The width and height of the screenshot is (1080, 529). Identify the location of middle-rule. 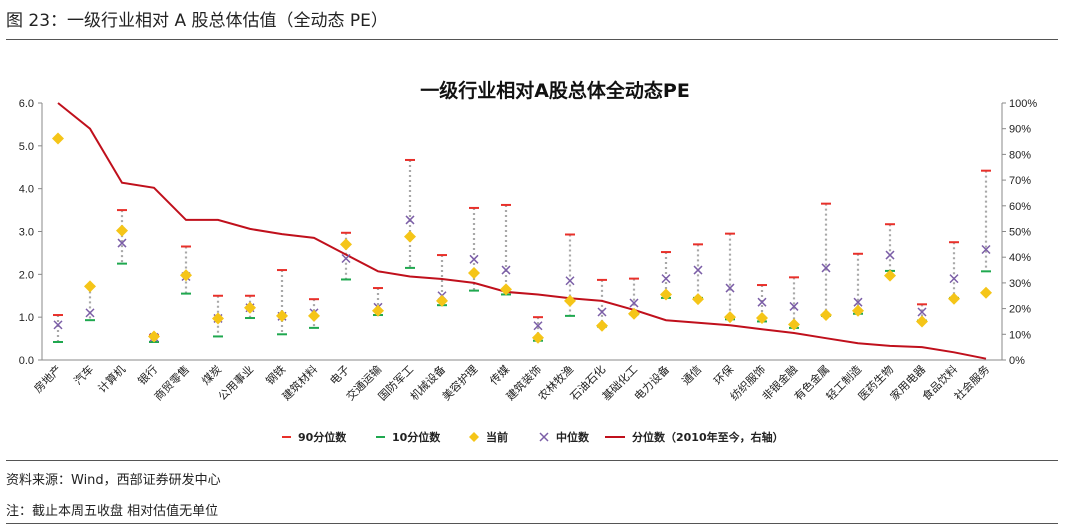
(532, 460).